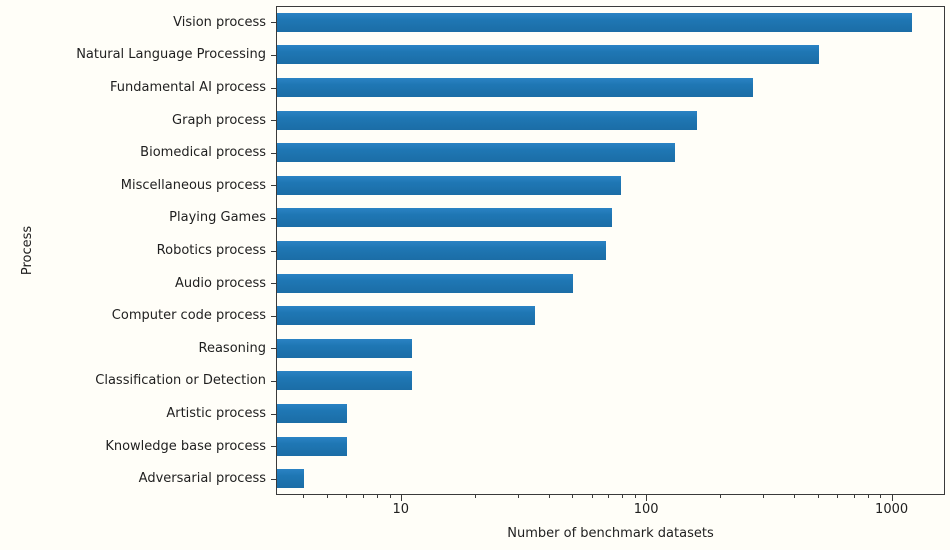  I want to click on y-tick-label: Graph process, so click(219, 120).